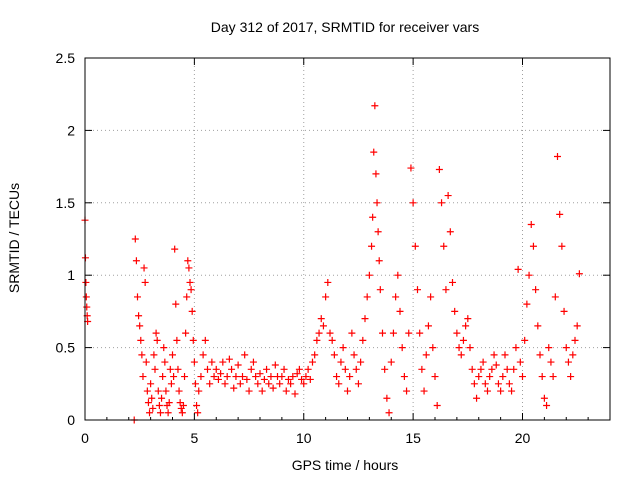 Image resolution: width=640 pixels, height=480 pixels. What do you see at coordinates (71, 275) in the screenshot?
I see `y-tick-label: 1` at bounding box center [71, 275].